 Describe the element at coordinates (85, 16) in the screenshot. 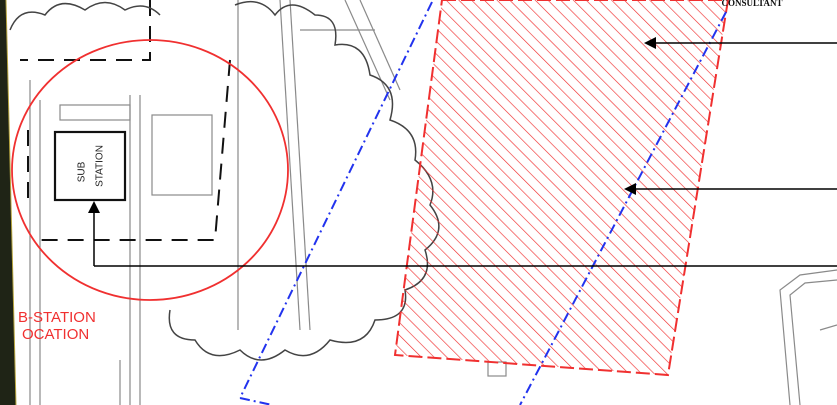

I see `tree-cloud-top` at that location.